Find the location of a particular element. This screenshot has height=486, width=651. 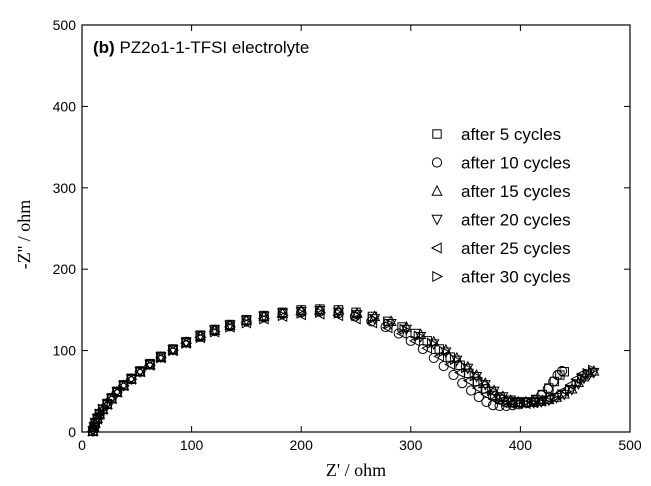

legend-item: after 15 cycles is located at coordinates (501, 191).